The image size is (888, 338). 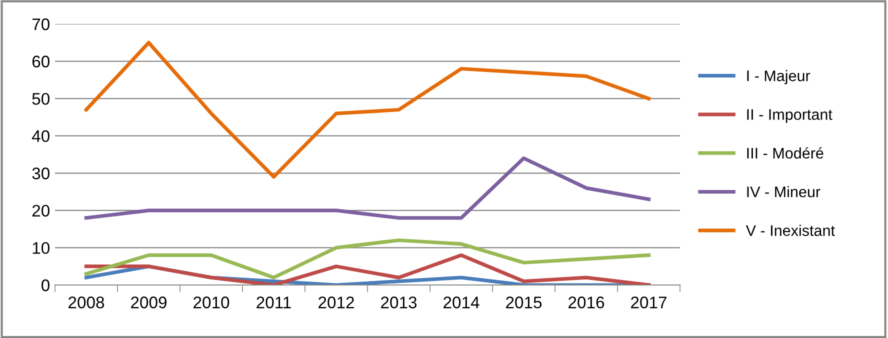 I want to click on y-tick-label: 70, so click(x=41, y=24).